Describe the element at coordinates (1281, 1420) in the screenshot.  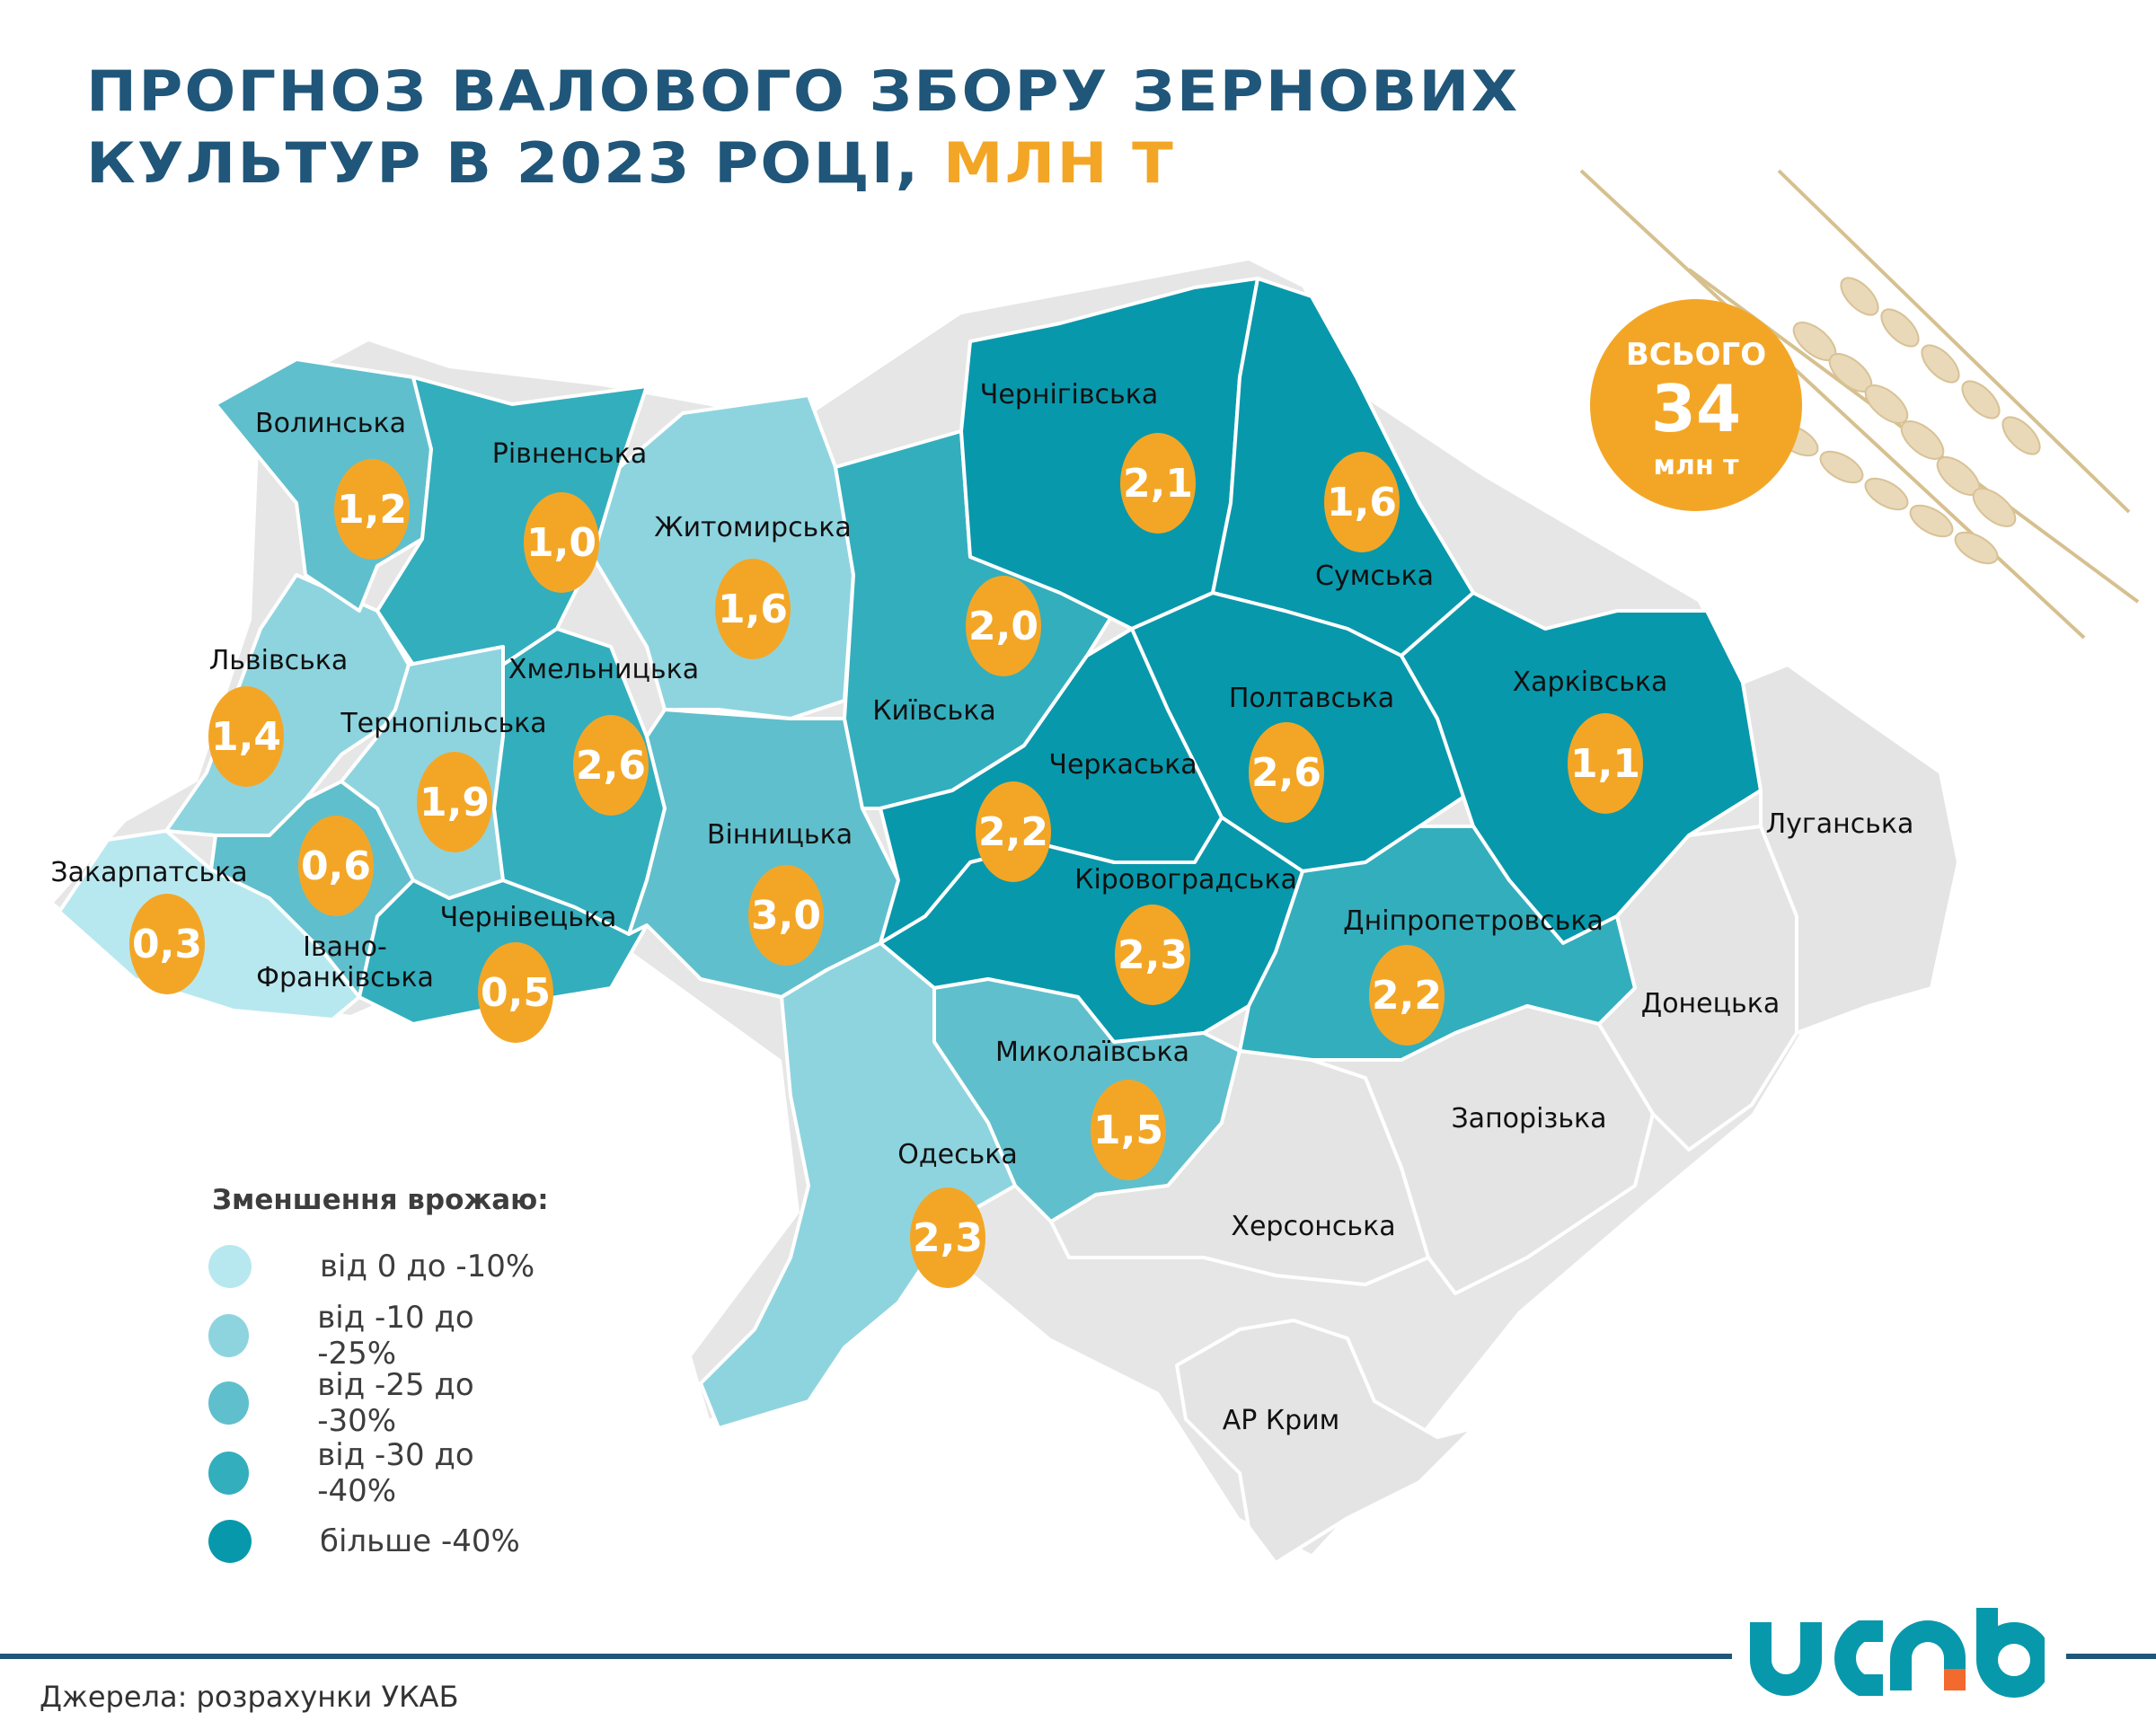
I see `label-crimea: АР Крим` at that location.